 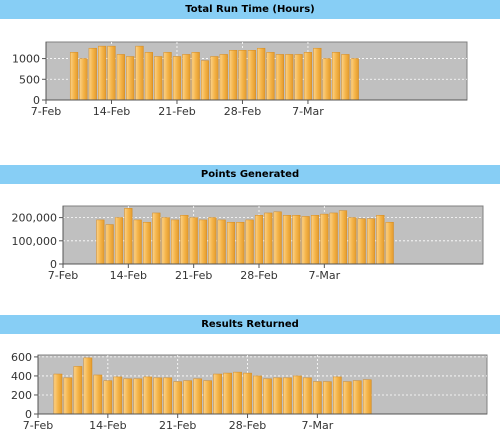 I want to click on y-tick-label: 200,000, so click(x=35, y=218).